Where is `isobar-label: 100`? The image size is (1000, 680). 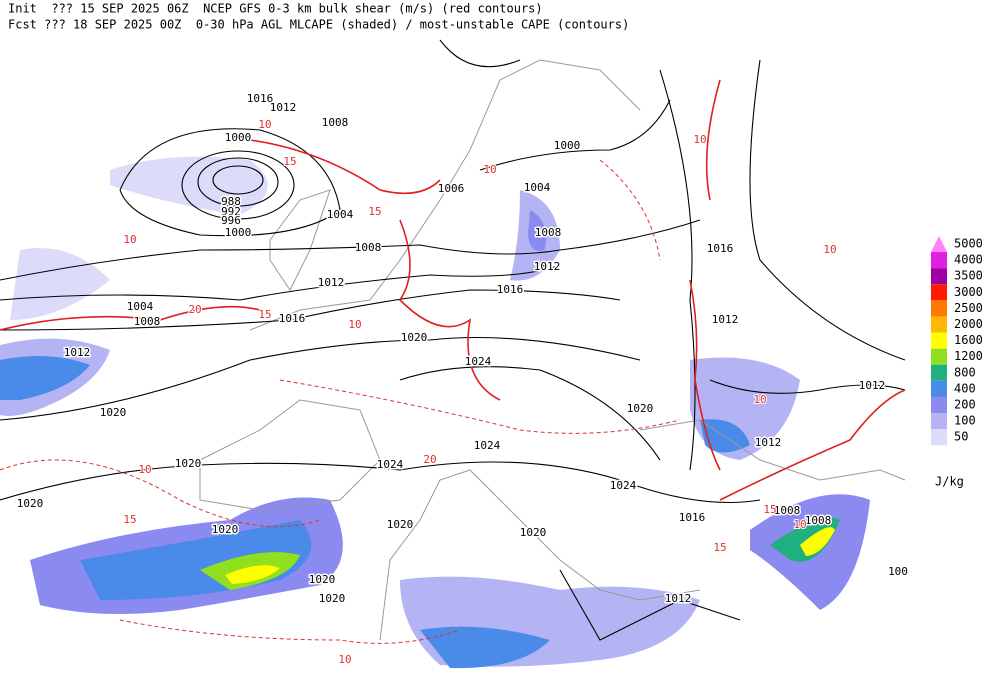 isobar-label: 100 is located at coordinates (898, 571).